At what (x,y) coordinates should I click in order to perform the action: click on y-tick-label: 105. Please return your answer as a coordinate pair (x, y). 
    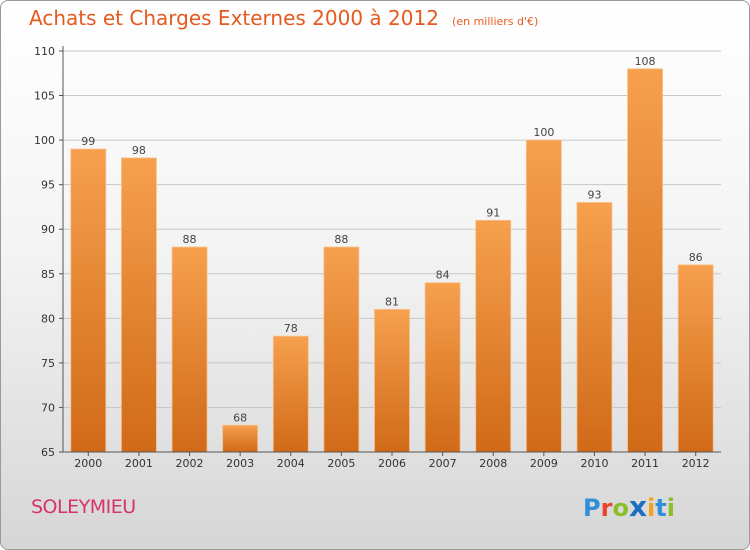
    Looking at the image, I should click on (44, 96).